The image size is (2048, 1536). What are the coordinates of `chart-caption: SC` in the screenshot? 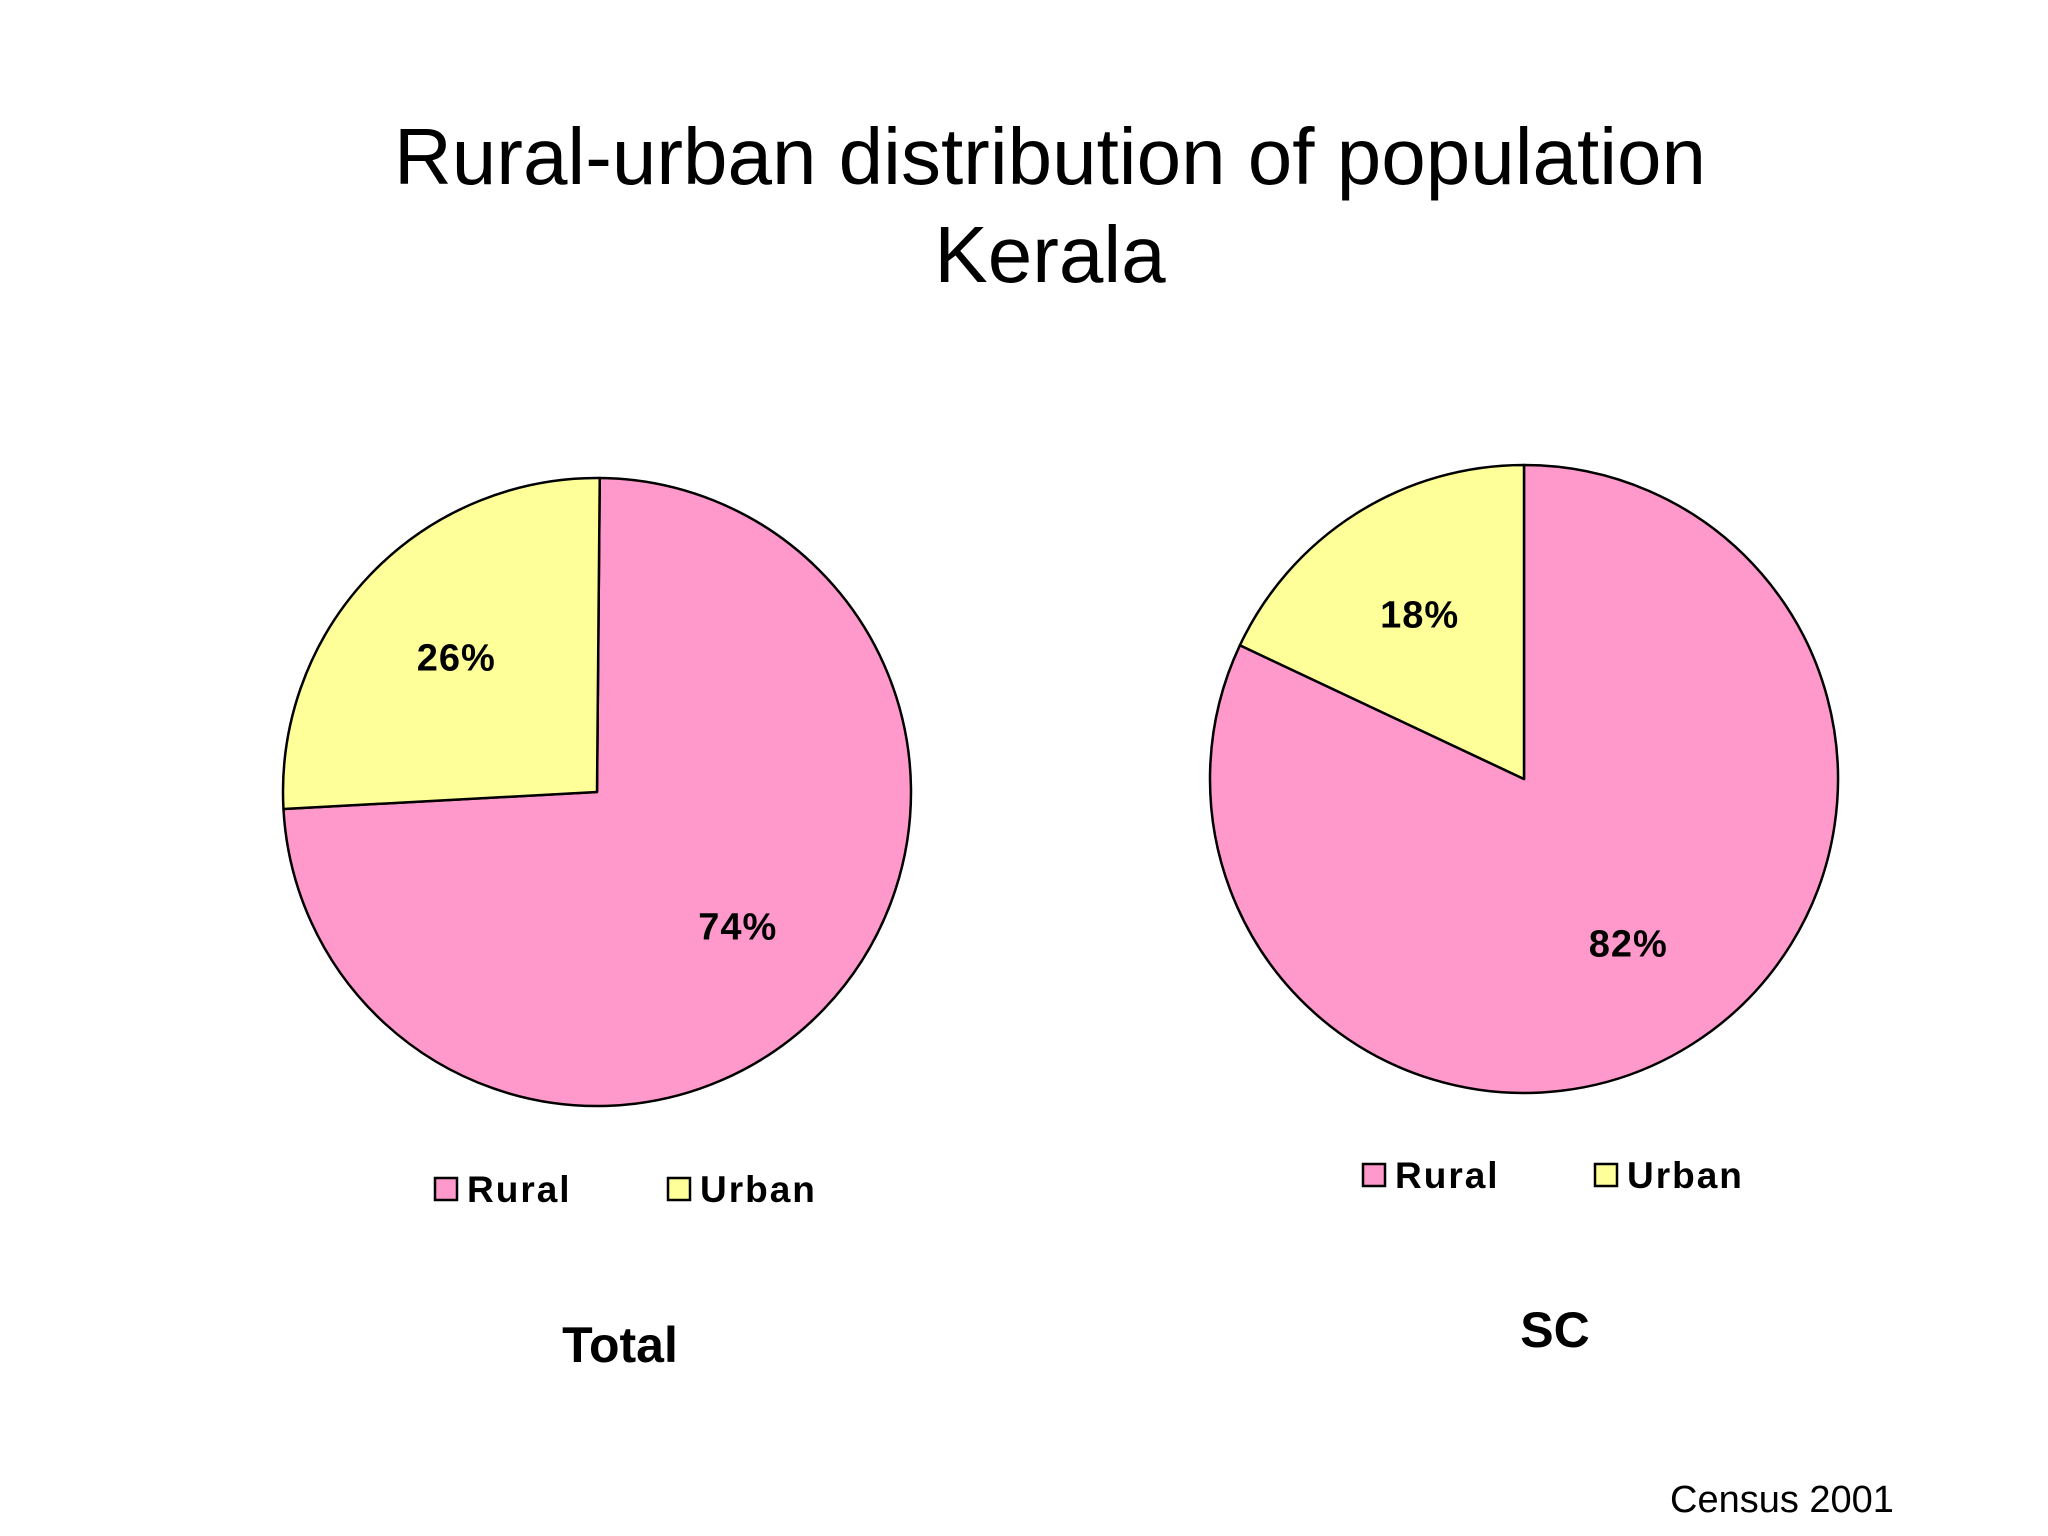 It's located at (1554, 1330).